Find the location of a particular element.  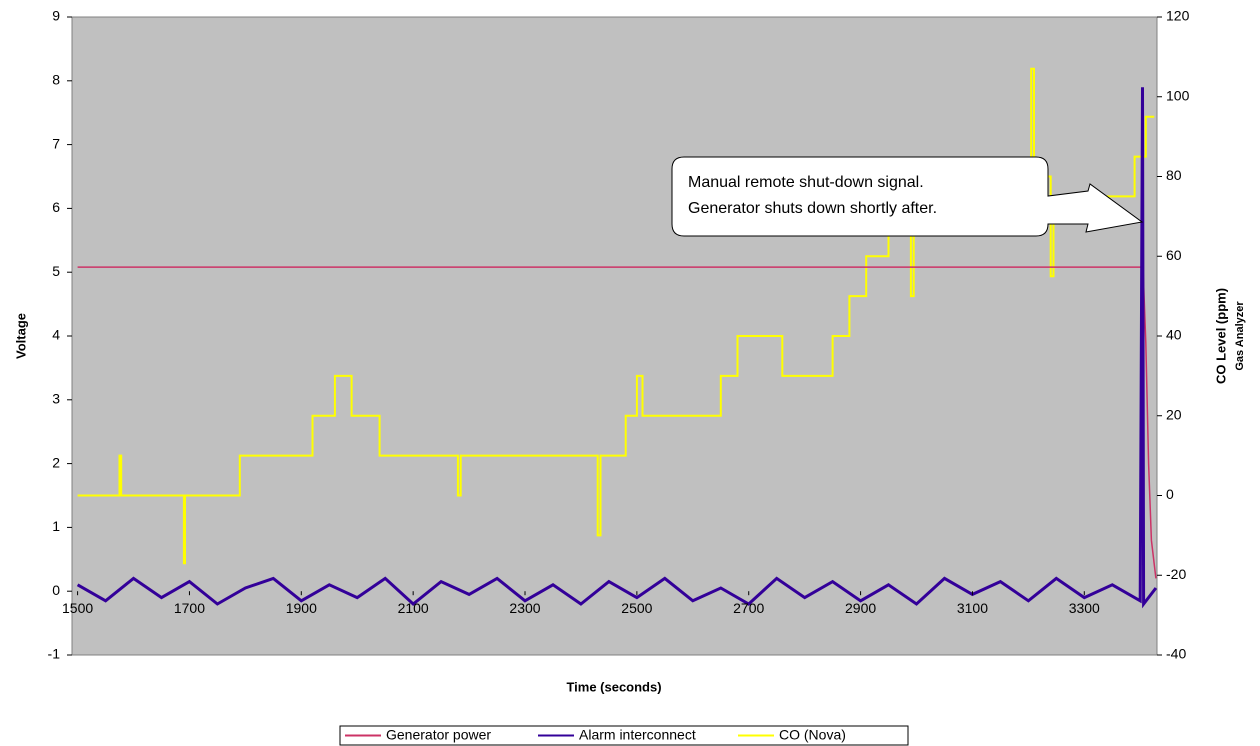

y2-tick-label: -20 is located at coordinates (1176, 574).